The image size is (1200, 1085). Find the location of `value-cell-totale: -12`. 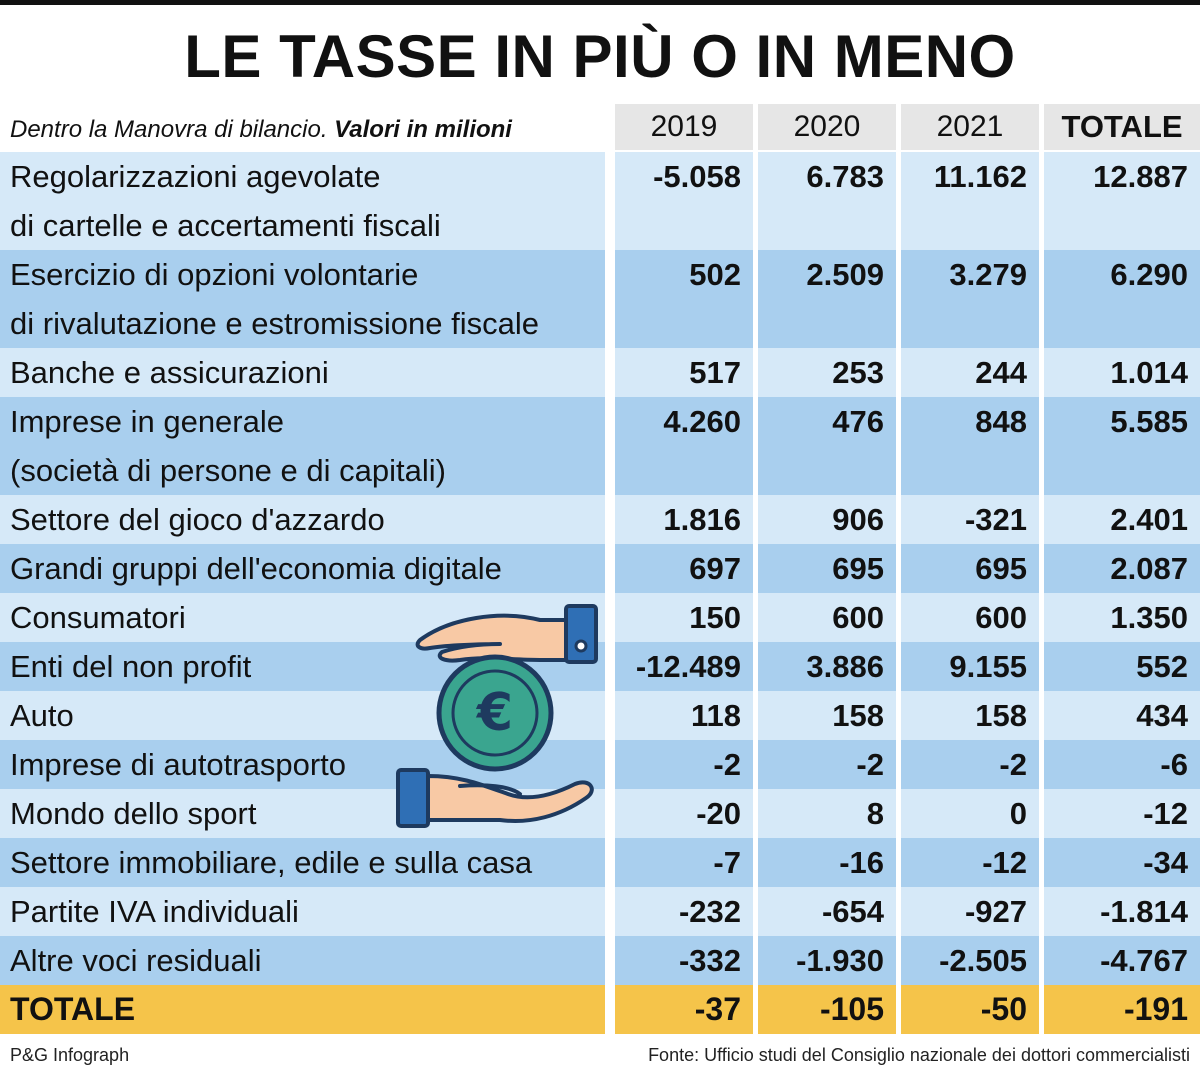

value-cell-totale: -12 is located at coordinates (1122, 813).